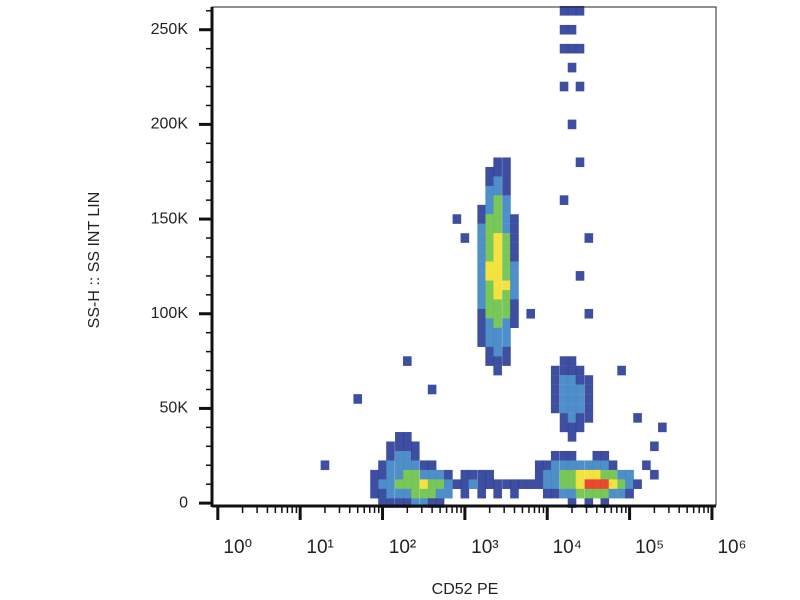 This screenshot has width=800, height=600. I want to click on y-tick-label: 200K, so click(170, 124).